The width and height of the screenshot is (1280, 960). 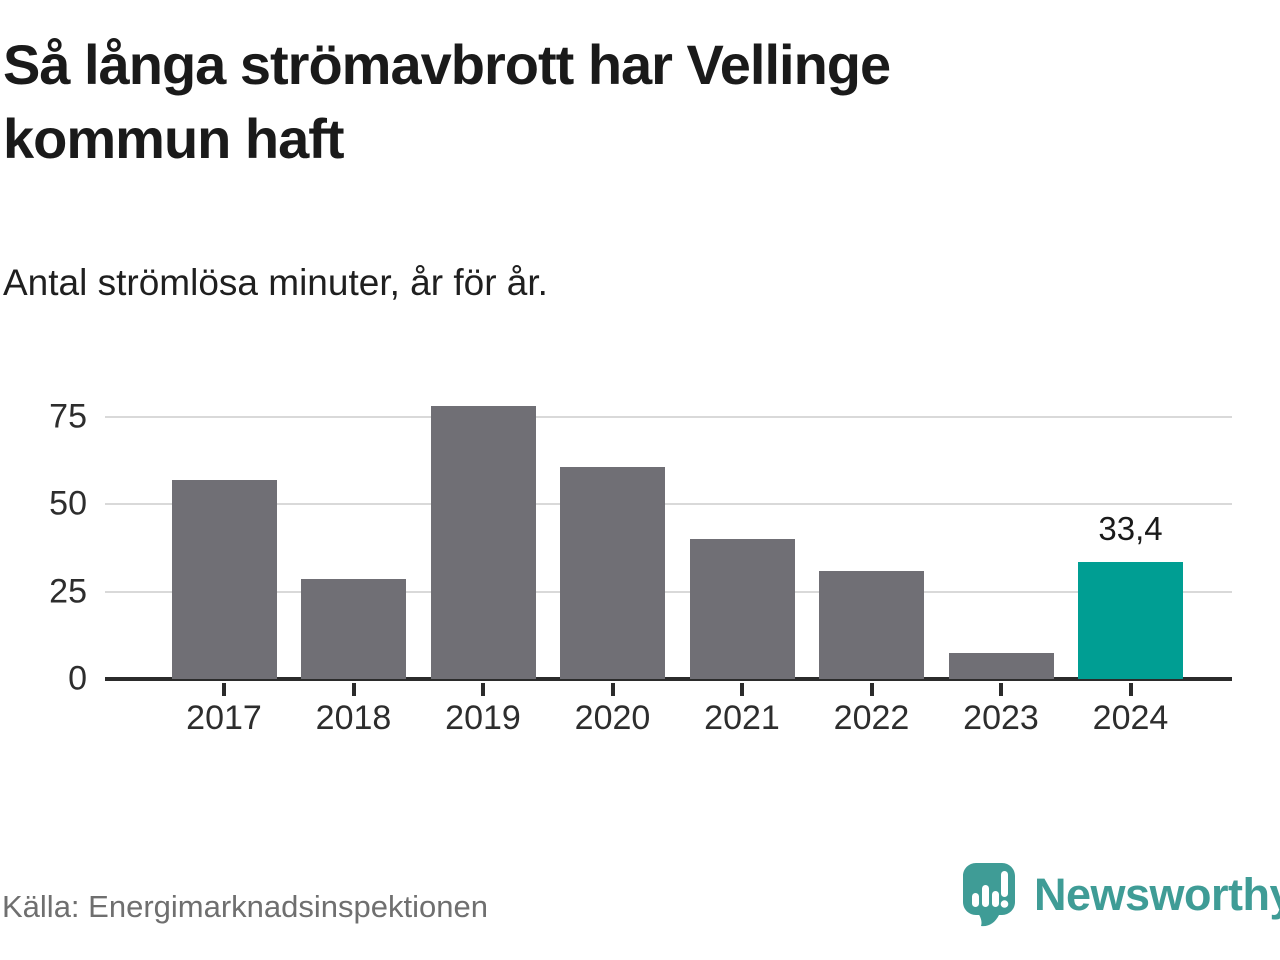 What do you see at coordinates (68, 503) in the screenshot?
I see `y-tick-label-50: 50` at bounding box center [68, 503].